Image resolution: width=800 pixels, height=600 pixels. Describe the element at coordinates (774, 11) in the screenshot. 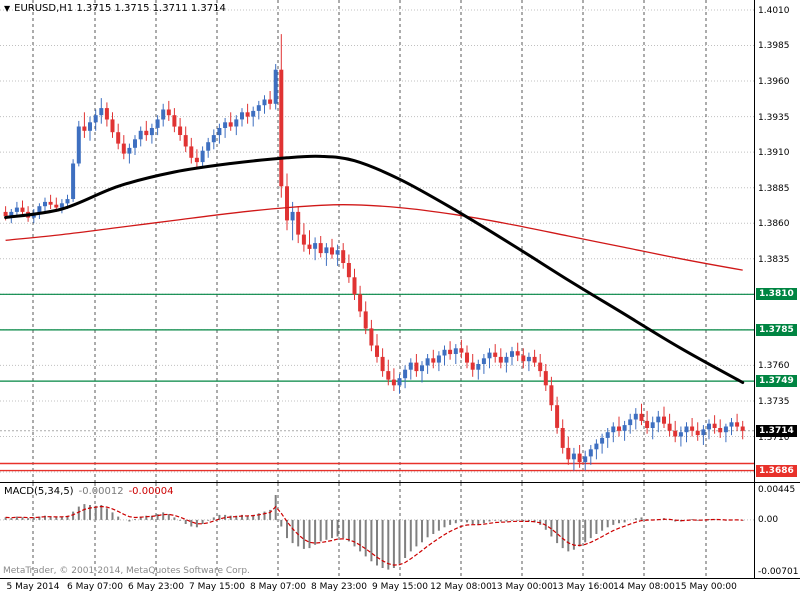

I see `price-tick-label: 1.4010` at that location.